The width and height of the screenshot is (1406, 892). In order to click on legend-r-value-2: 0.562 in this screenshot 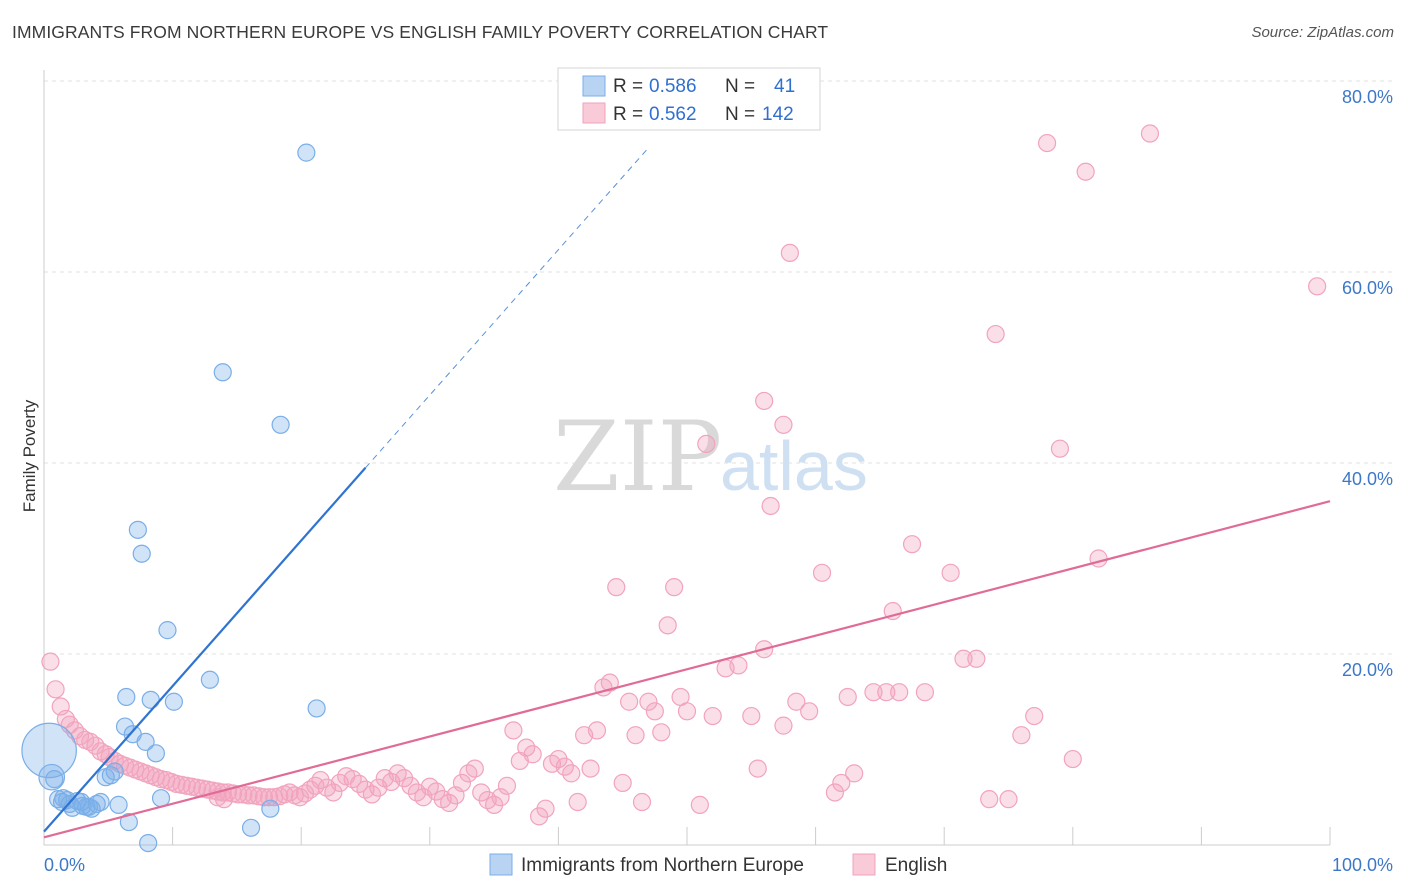, I will do `click(673, 114)`.